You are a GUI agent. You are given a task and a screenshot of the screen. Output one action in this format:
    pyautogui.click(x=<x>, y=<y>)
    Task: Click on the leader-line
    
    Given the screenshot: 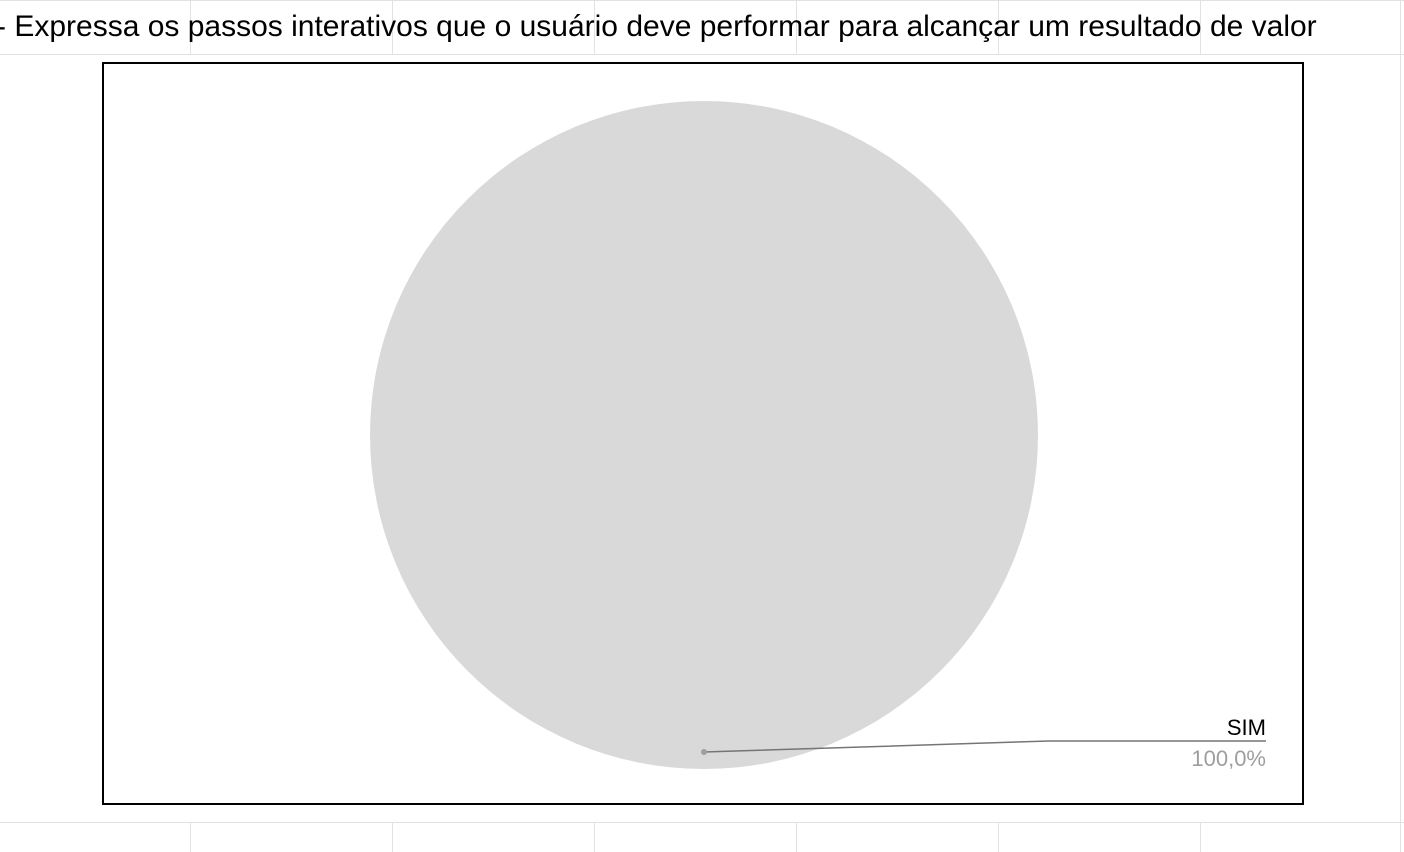 What is the action you would take?
    pyautogui.click(x=984, y=746)
    